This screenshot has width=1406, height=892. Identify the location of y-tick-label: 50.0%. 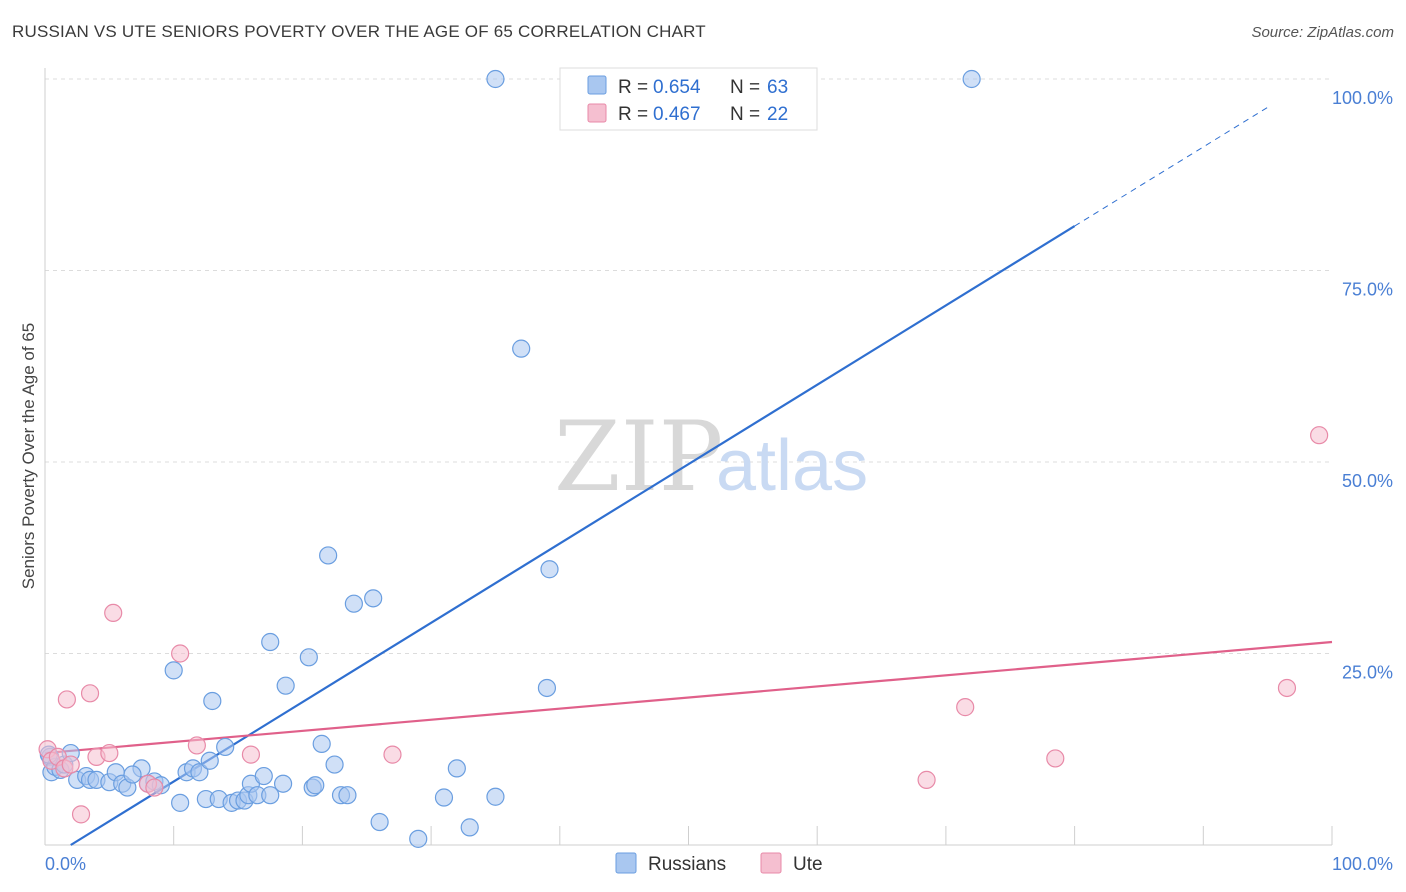
(1367, 481).